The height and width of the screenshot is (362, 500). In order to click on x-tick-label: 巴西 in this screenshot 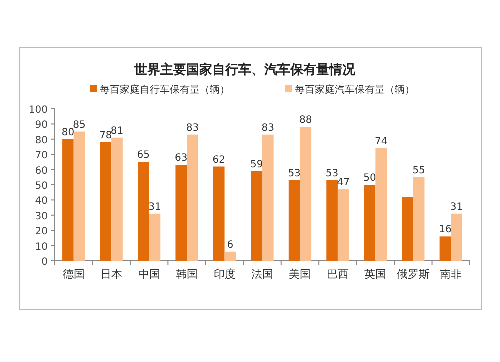, I will do `click(337, 274)`.